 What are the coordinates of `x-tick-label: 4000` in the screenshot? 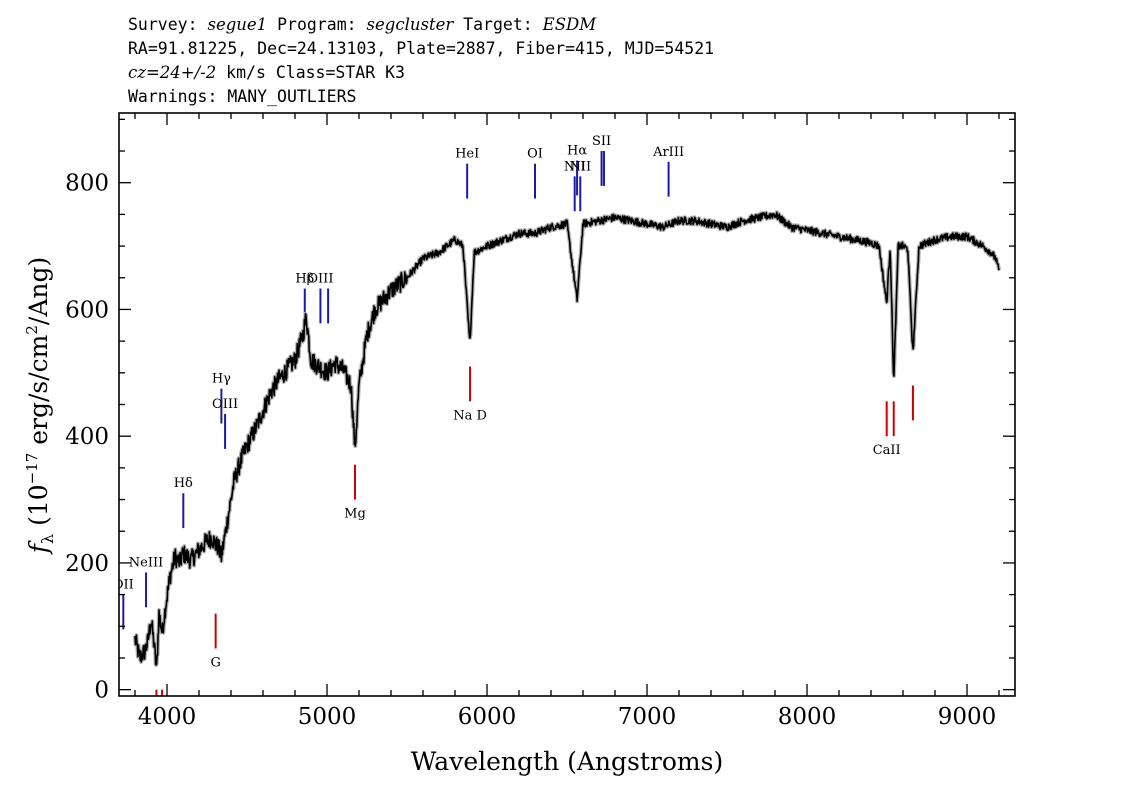 It's located at (167, 717).